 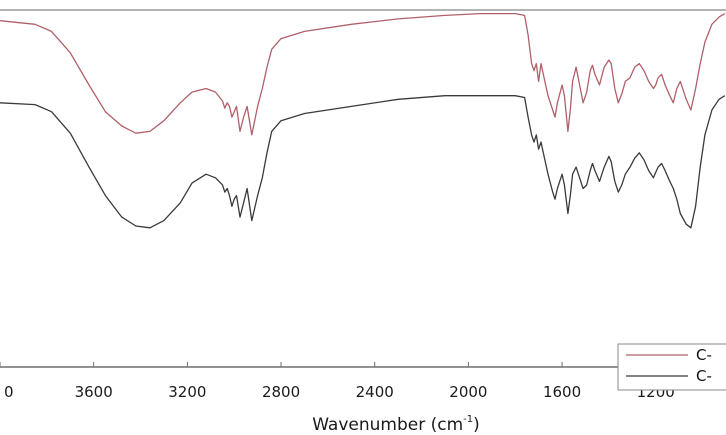 What do you see at coordinates (387, 425) in the screenshot?
I see `x-axis-title-main: Wavenumber (cm` at bounding box center [387, 425].